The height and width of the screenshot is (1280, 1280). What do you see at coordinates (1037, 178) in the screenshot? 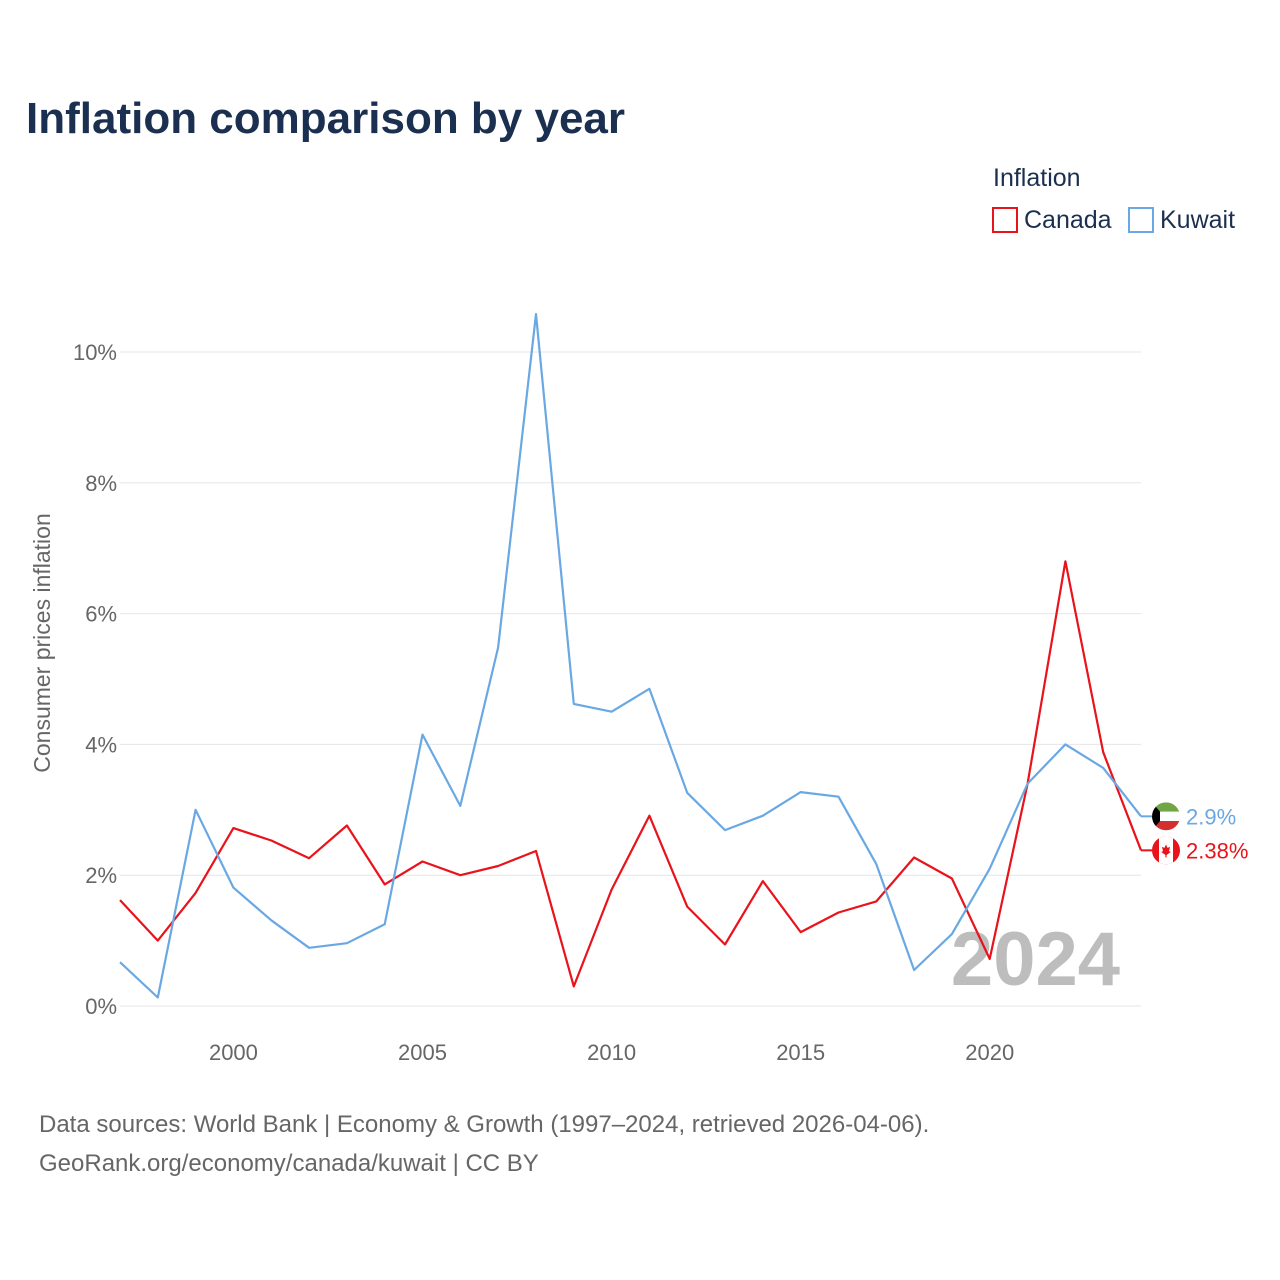
I see `legend-title: Inflation` at bounding box center [1037, 178].